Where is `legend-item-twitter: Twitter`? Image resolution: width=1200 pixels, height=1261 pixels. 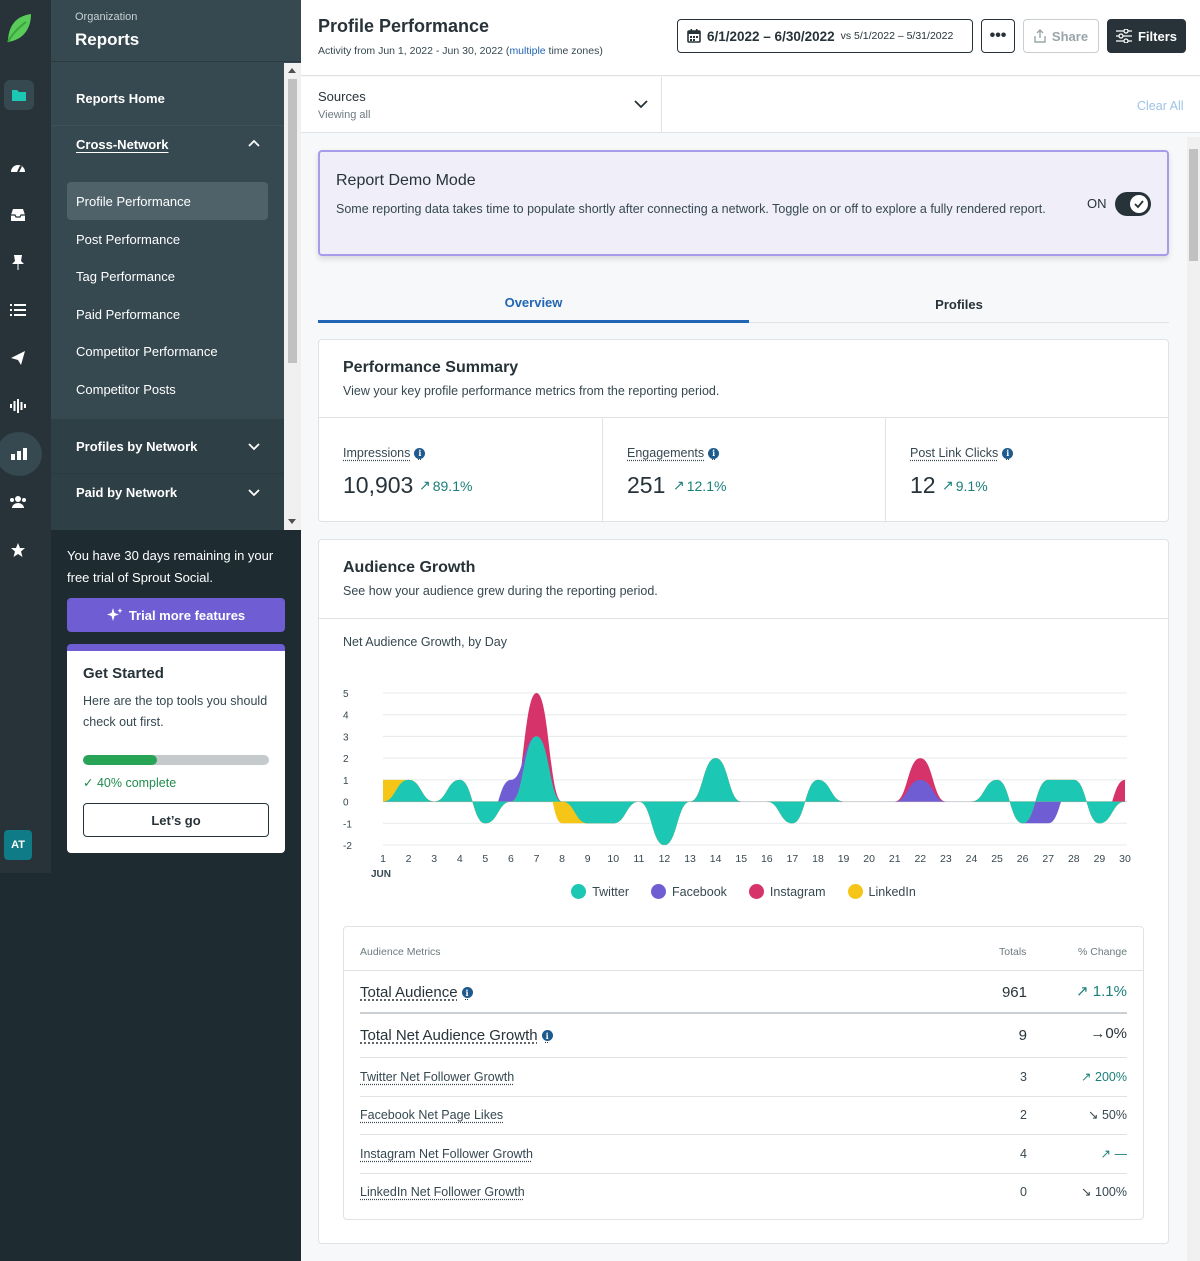
legend-item-twitter: Twitter is located at coordinates (600, 891).